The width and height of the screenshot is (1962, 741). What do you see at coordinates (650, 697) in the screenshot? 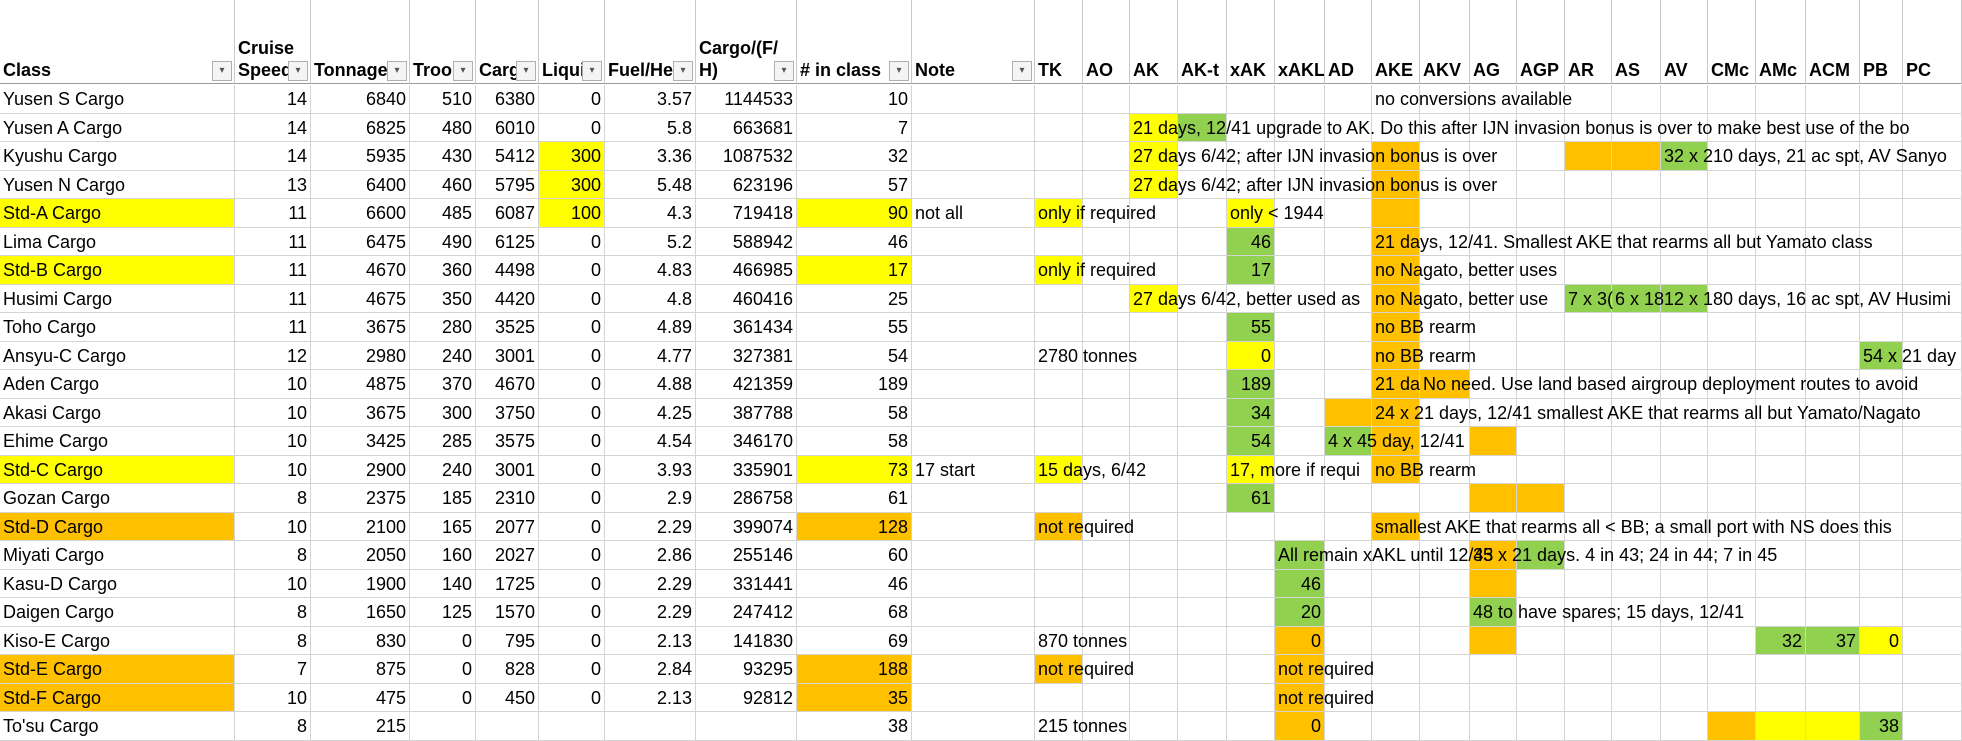
I see `cell-fuel-hex: 2.13` at bounding box center [650, 697].